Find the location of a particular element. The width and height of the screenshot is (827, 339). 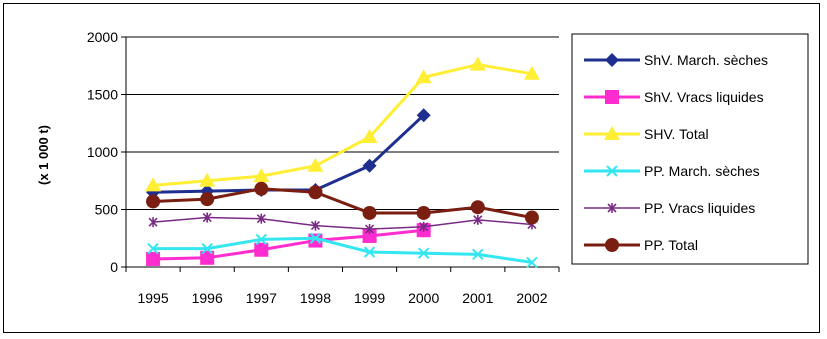

y-axis-label: (x 1 000 t) is located at coordinates (43, 155).